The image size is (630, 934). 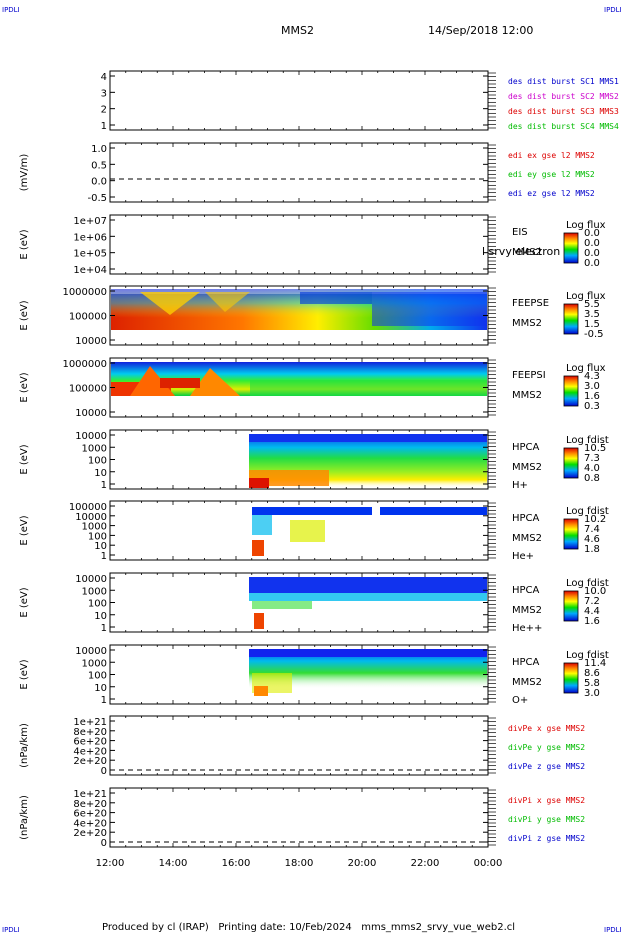 What do you see at coordinates (84, 364) in the screenshot?
I see `feepsi-ytick-label: 1000000` at bounding box center [84, 364].